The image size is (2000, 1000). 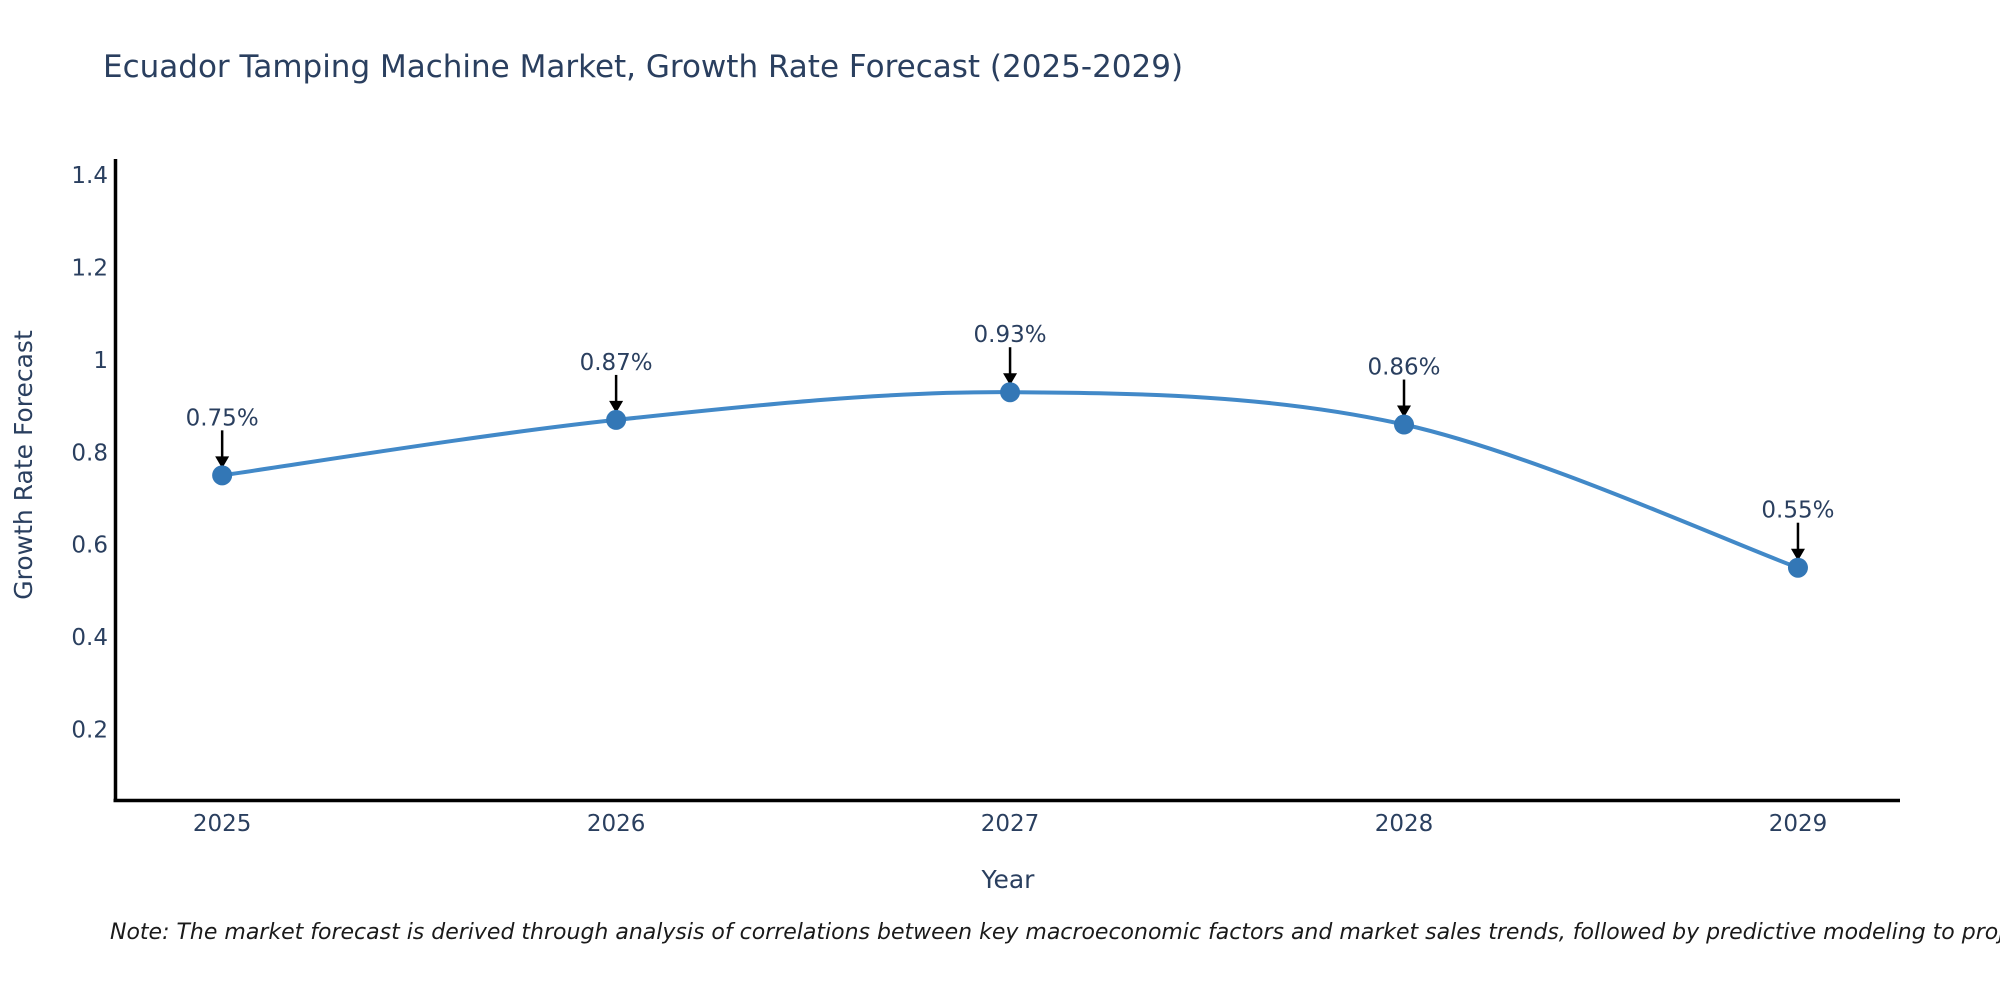 I want to click on y-tick-label: 1, so click(x=100, y=361).